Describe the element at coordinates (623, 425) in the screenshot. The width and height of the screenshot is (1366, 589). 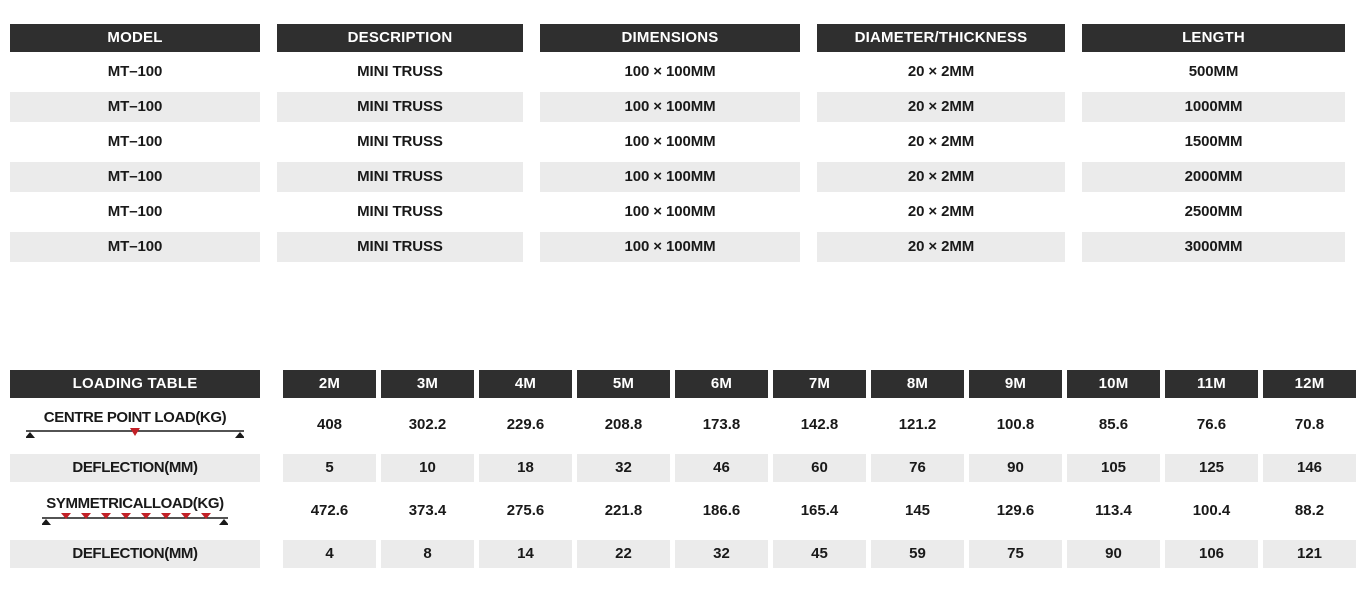
I see `value-cell: 208.8` at that location.